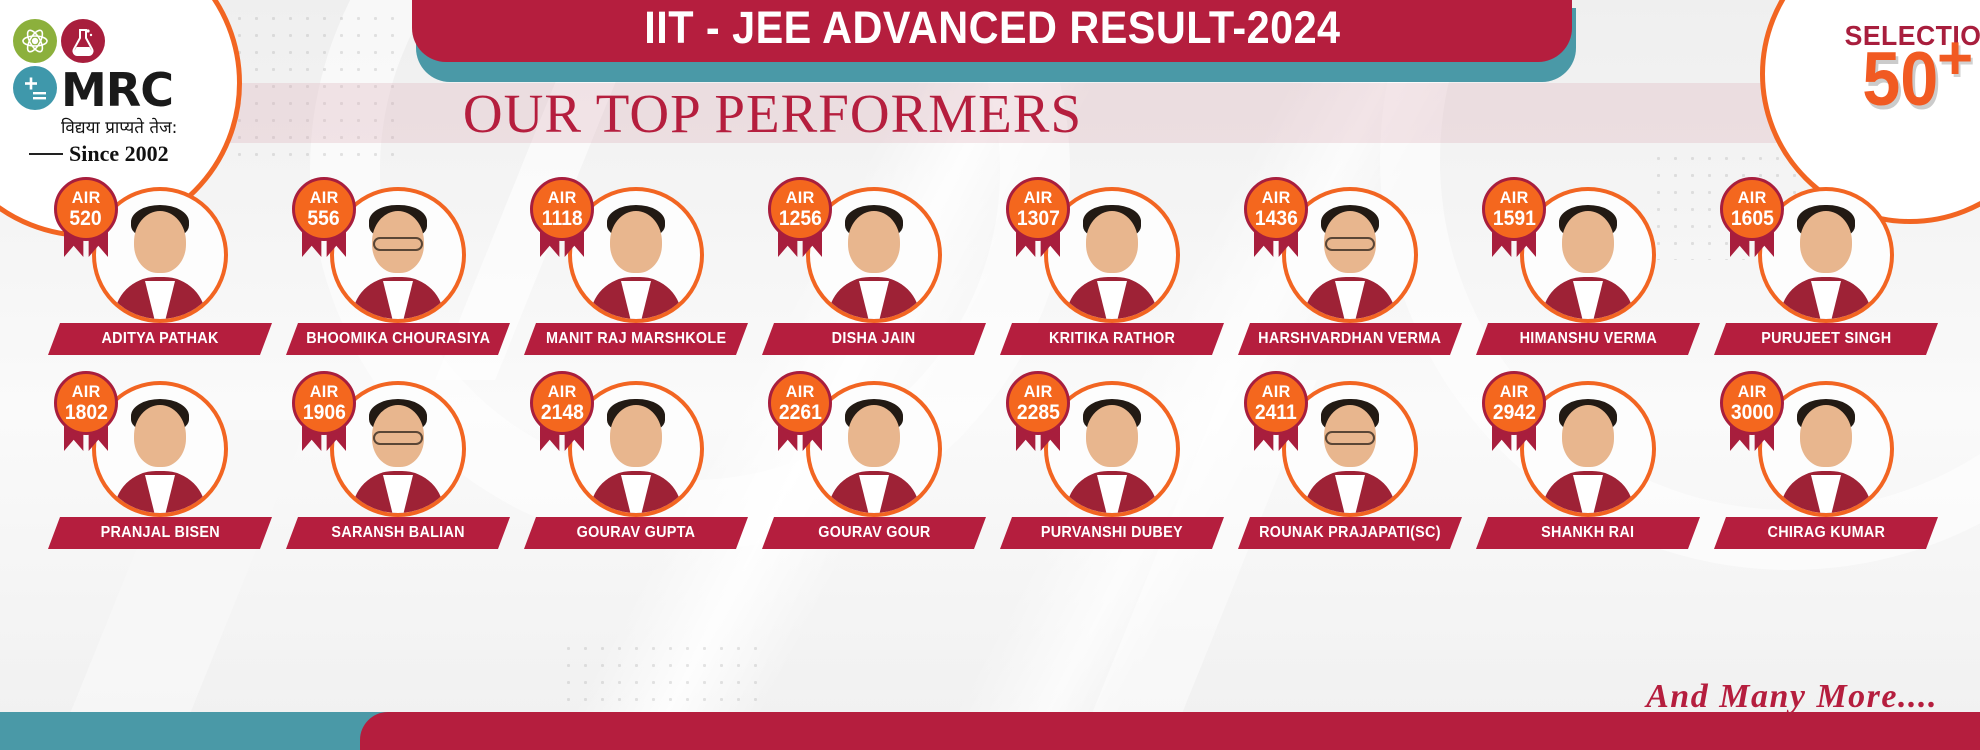 The height and width of the screenshot is (750, 1980). I want to click on topper-nameplate: HARSHVARDHAN VERMA, so click(1350, 339).